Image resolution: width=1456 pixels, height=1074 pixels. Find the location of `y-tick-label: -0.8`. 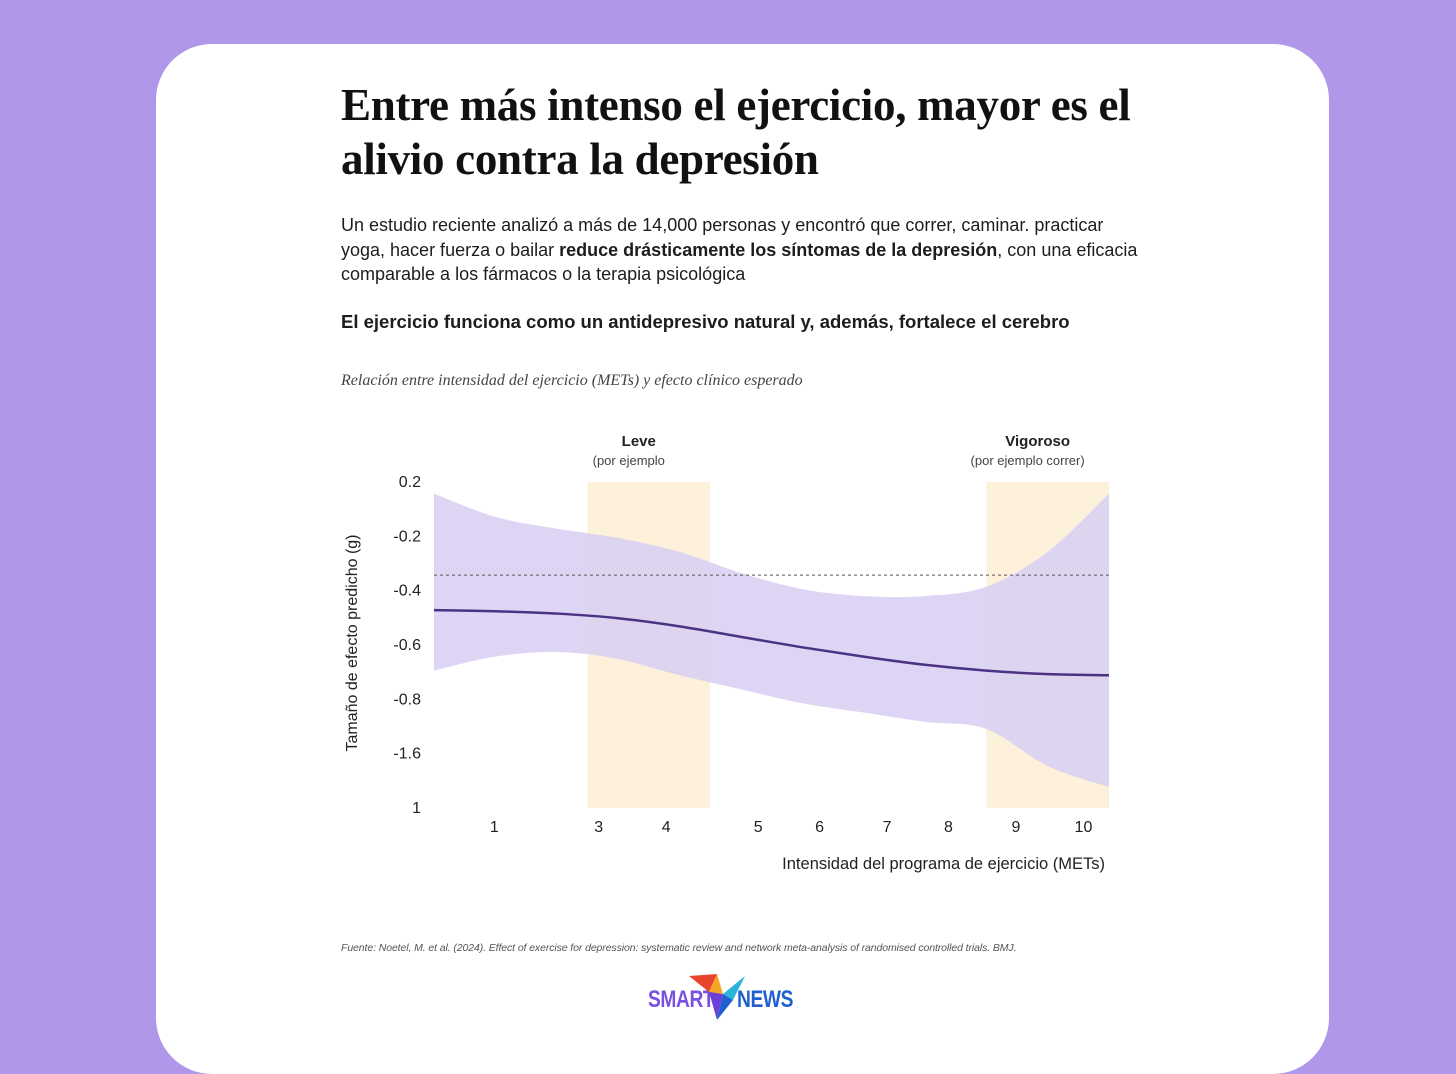

y-tick-label: -0.8 is located at coordinates (407, 699).